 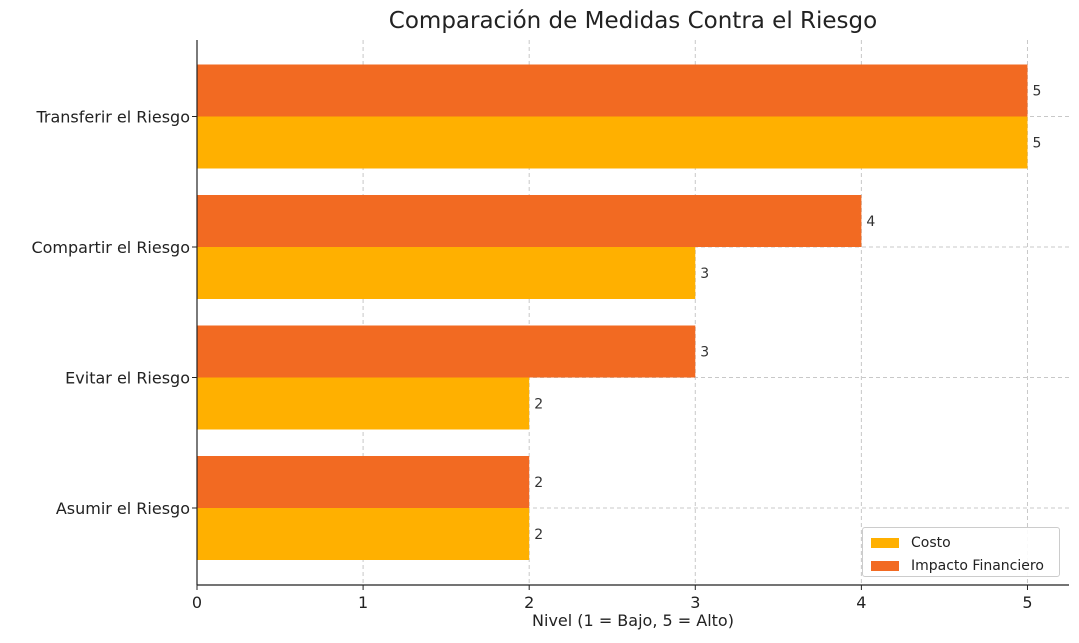 I want to click on legend-label-impacto-financiero: Impacto Financiero, so click(x=977, y=566).